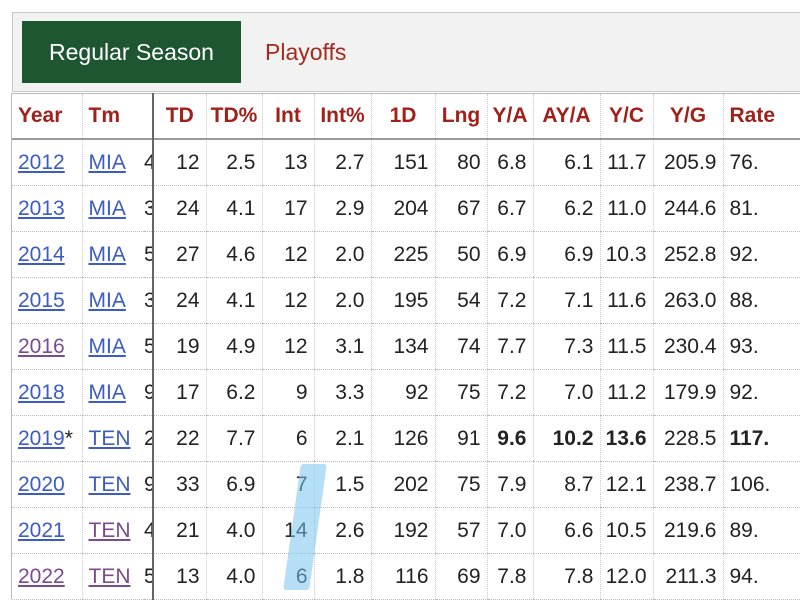 Image resolution: width=800 pixels, height=600 pixels. What do you see at coordinates (626, 392) in the screenshot?
I see `stat-cell-yc: 11.2` at bounding box center [626, 392].